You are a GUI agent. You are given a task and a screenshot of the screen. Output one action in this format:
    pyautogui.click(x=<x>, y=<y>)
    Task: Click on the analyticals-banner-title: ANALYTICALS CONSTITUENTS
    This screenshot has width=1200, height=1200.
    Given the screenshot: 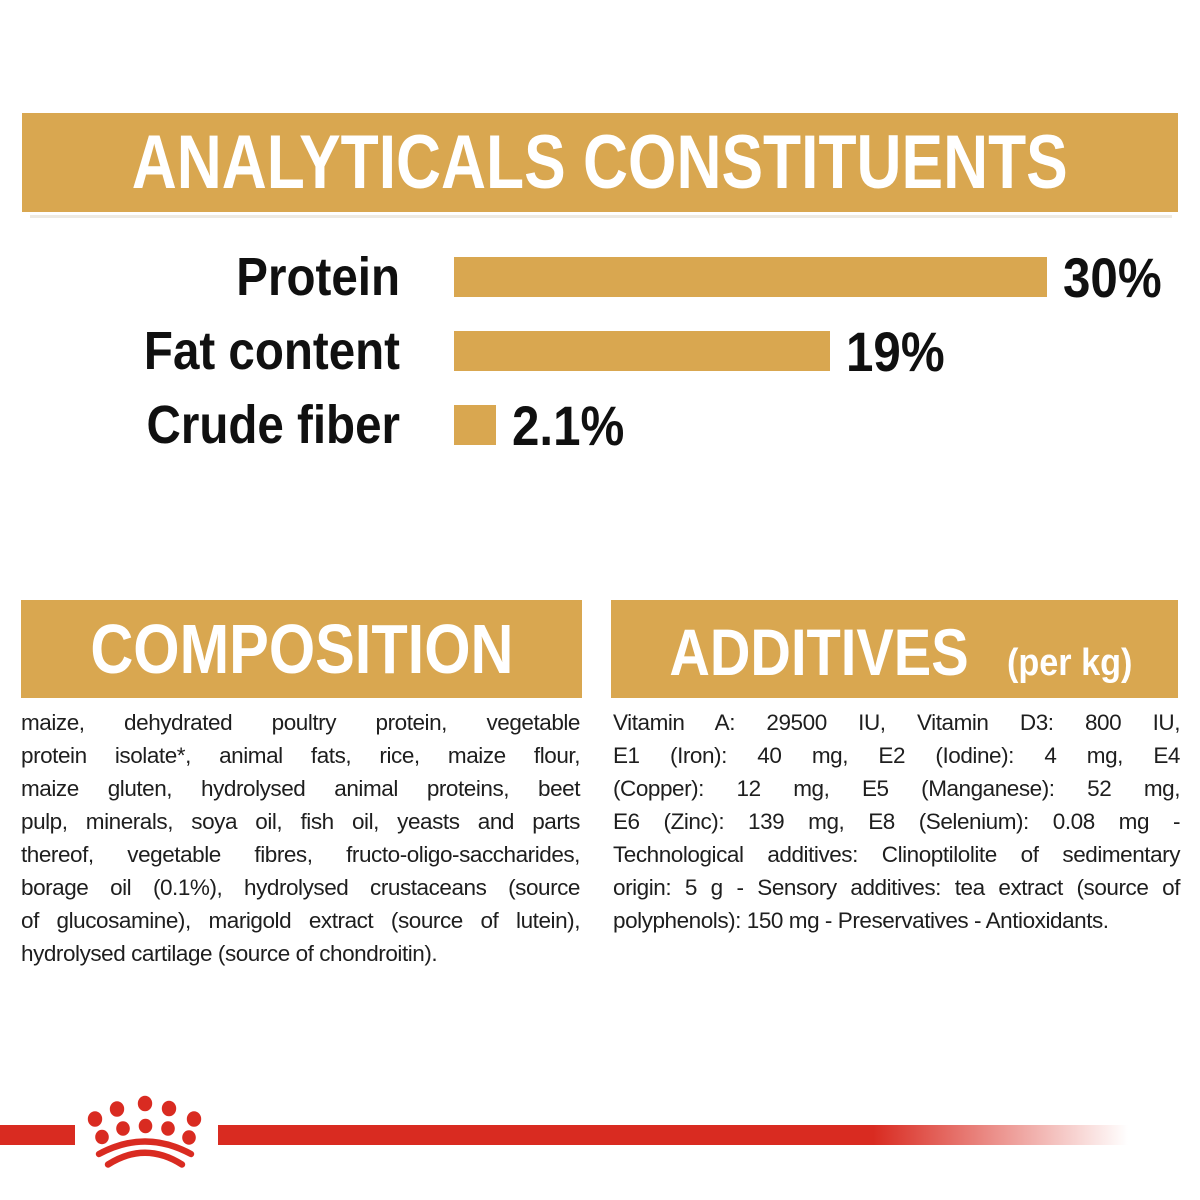 What is the action you would take?
    pyautogui.click(x=599, y=162)
    